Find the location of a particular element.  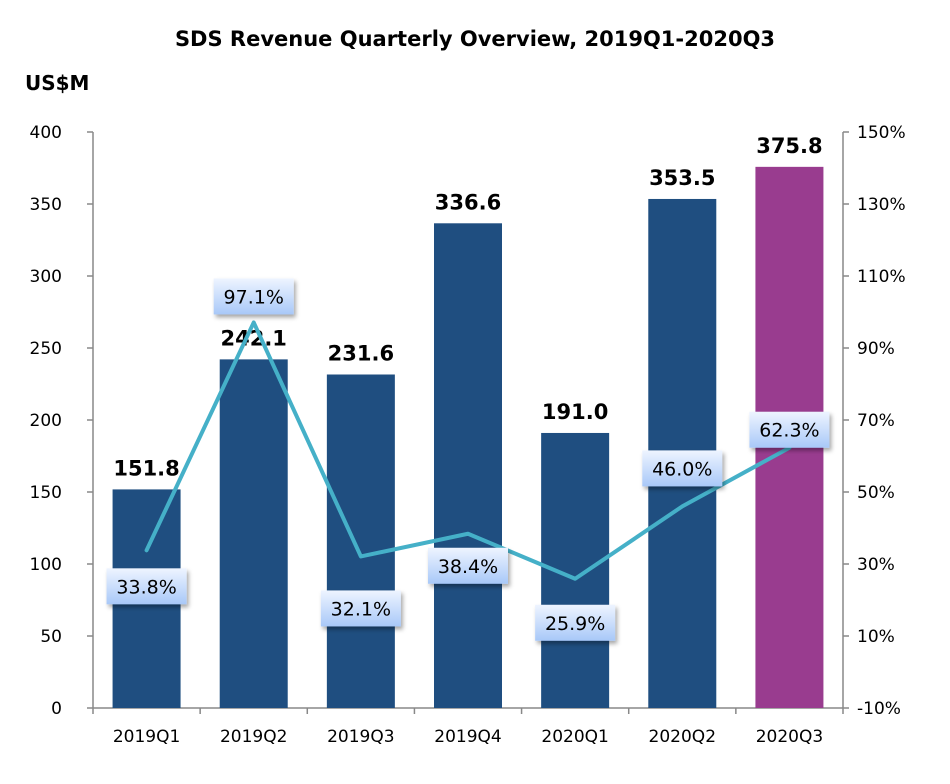

right-tick-label: 130% is located at coordinates (881, 205).